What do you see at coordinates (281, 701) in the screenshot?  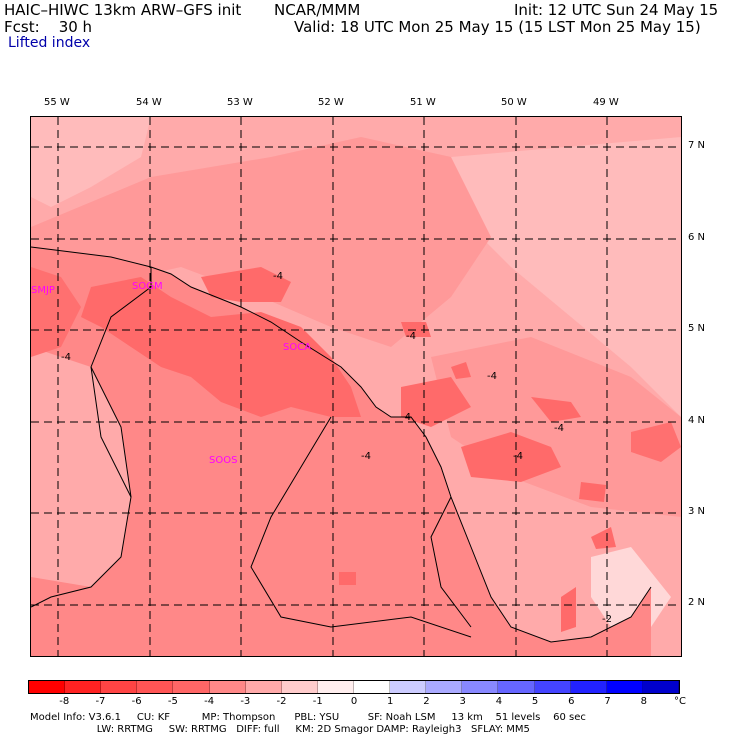 I see `colorbar-tick-label: -2` at bounding box center [281, 701].